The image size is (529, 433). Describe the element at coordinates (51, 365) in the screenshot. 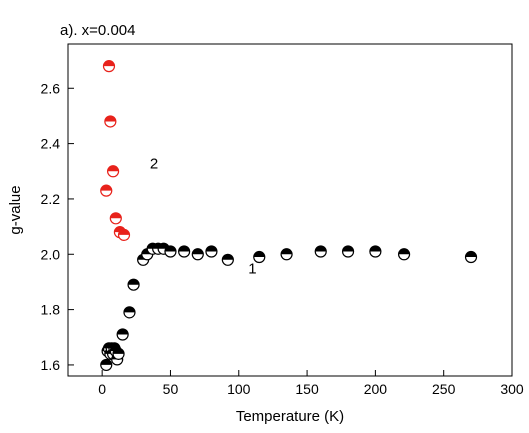

I see `y-tick-label: 1.6` at that location.